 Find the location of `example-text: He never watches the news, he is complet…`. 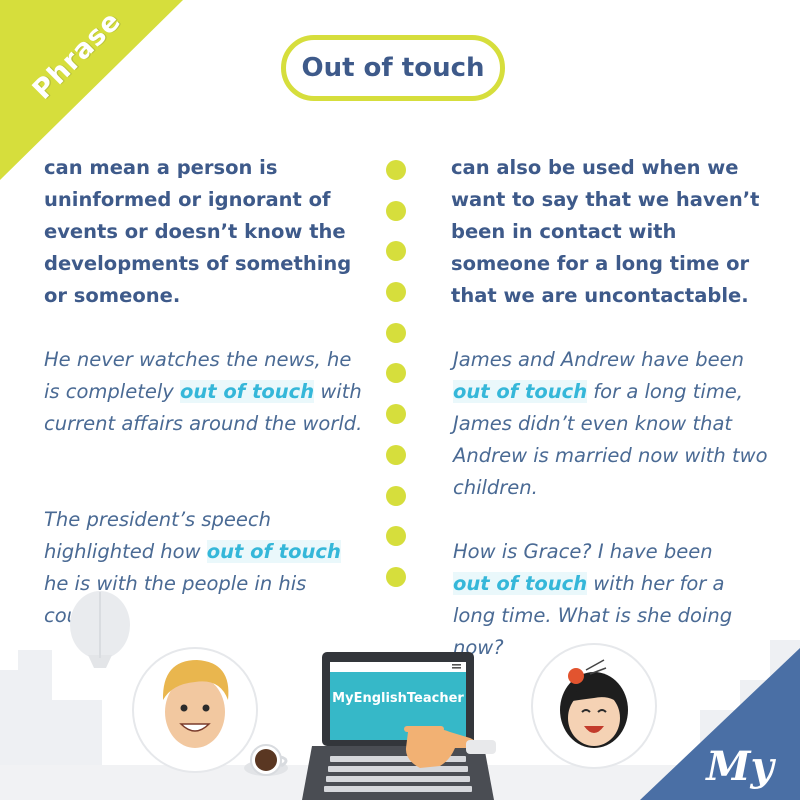

example-text: He never watches the news, he is complet… is located at coordinates (198, 375).